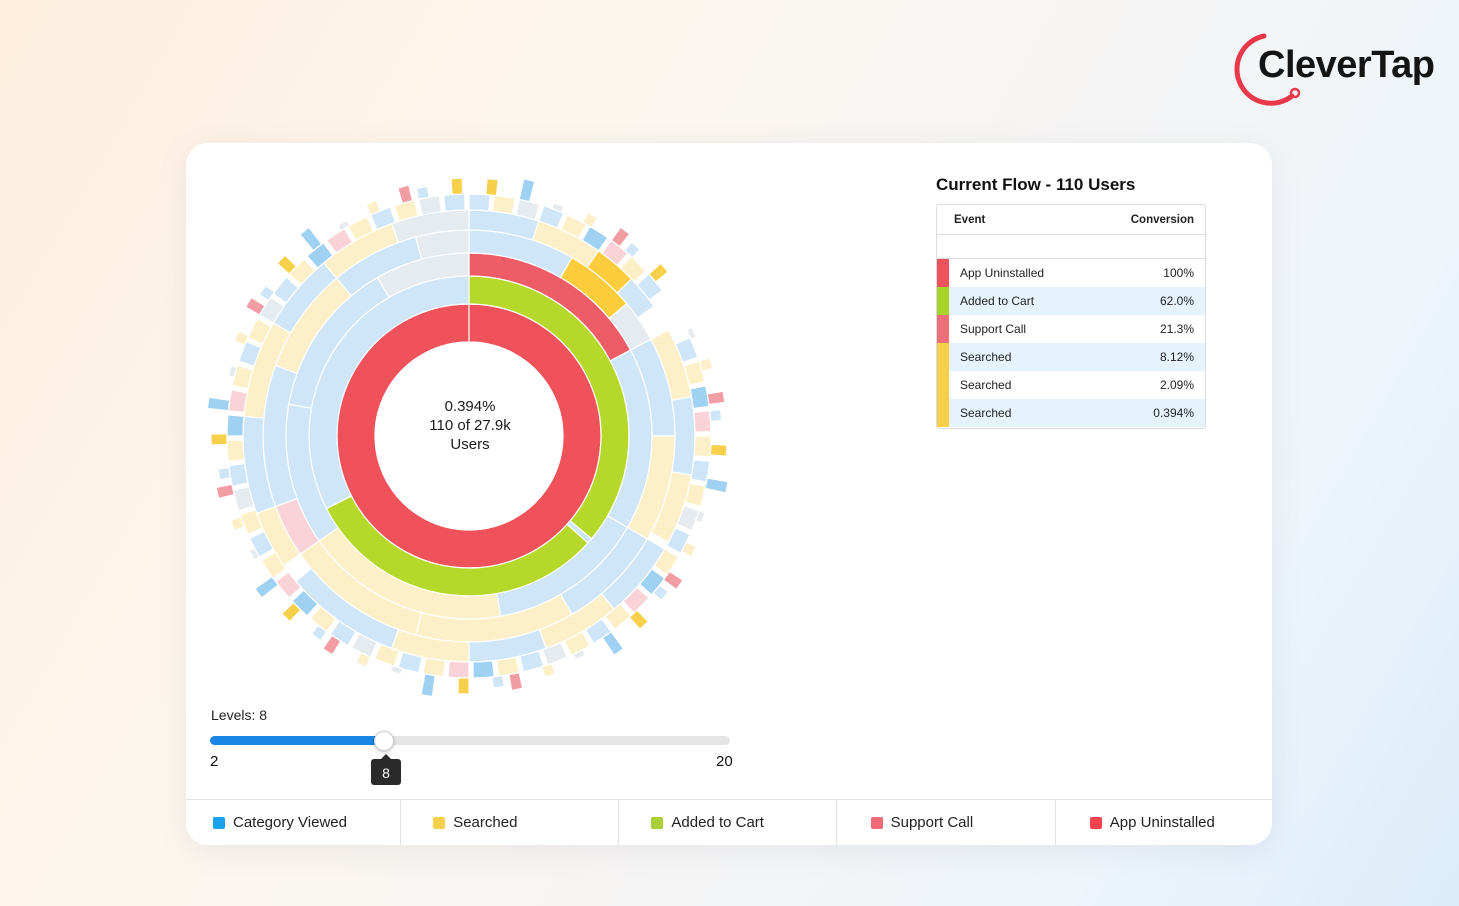 This screenshot has height=906, width=1459. What do you see at coordinates (294, 822) in the screenshot?
I see `legend-item: Category Viewed` at bounding box center [294, 822].